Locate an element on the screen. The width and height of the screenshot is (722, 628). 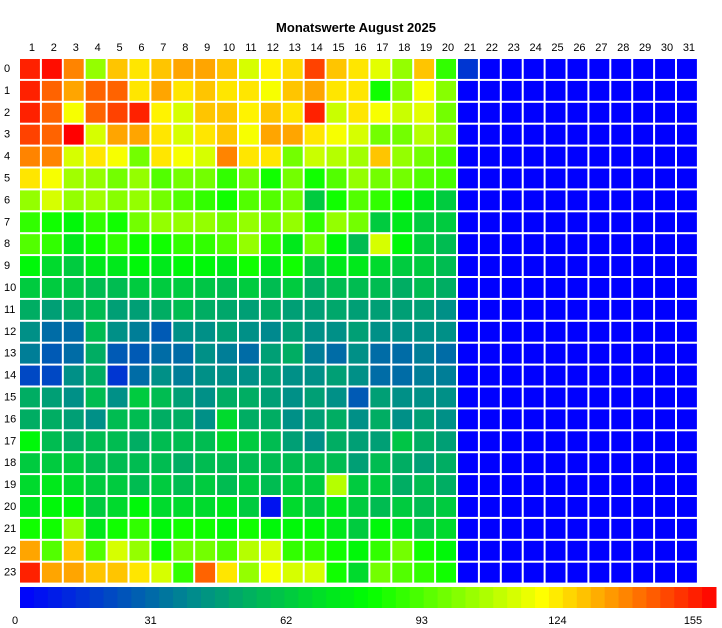
x-tick-label: 18 is located at coordinates (404, 48).